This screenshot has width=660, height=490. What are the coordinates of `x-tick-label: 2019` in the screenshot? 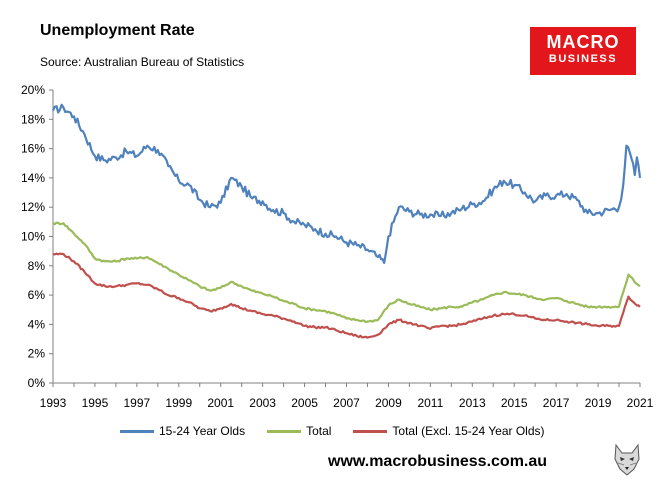 It's located at (598, 403).